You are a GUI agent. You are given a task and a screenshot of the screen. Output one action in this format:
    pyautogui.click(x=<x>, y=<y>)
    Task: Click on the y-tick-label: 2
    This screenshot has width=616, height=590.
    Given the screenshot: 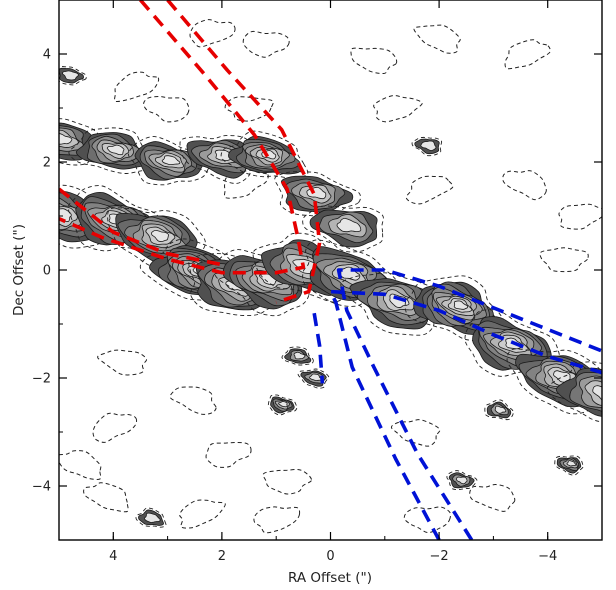 What is the action you would take?
    pyautogui.click(x=47, y=163)
    